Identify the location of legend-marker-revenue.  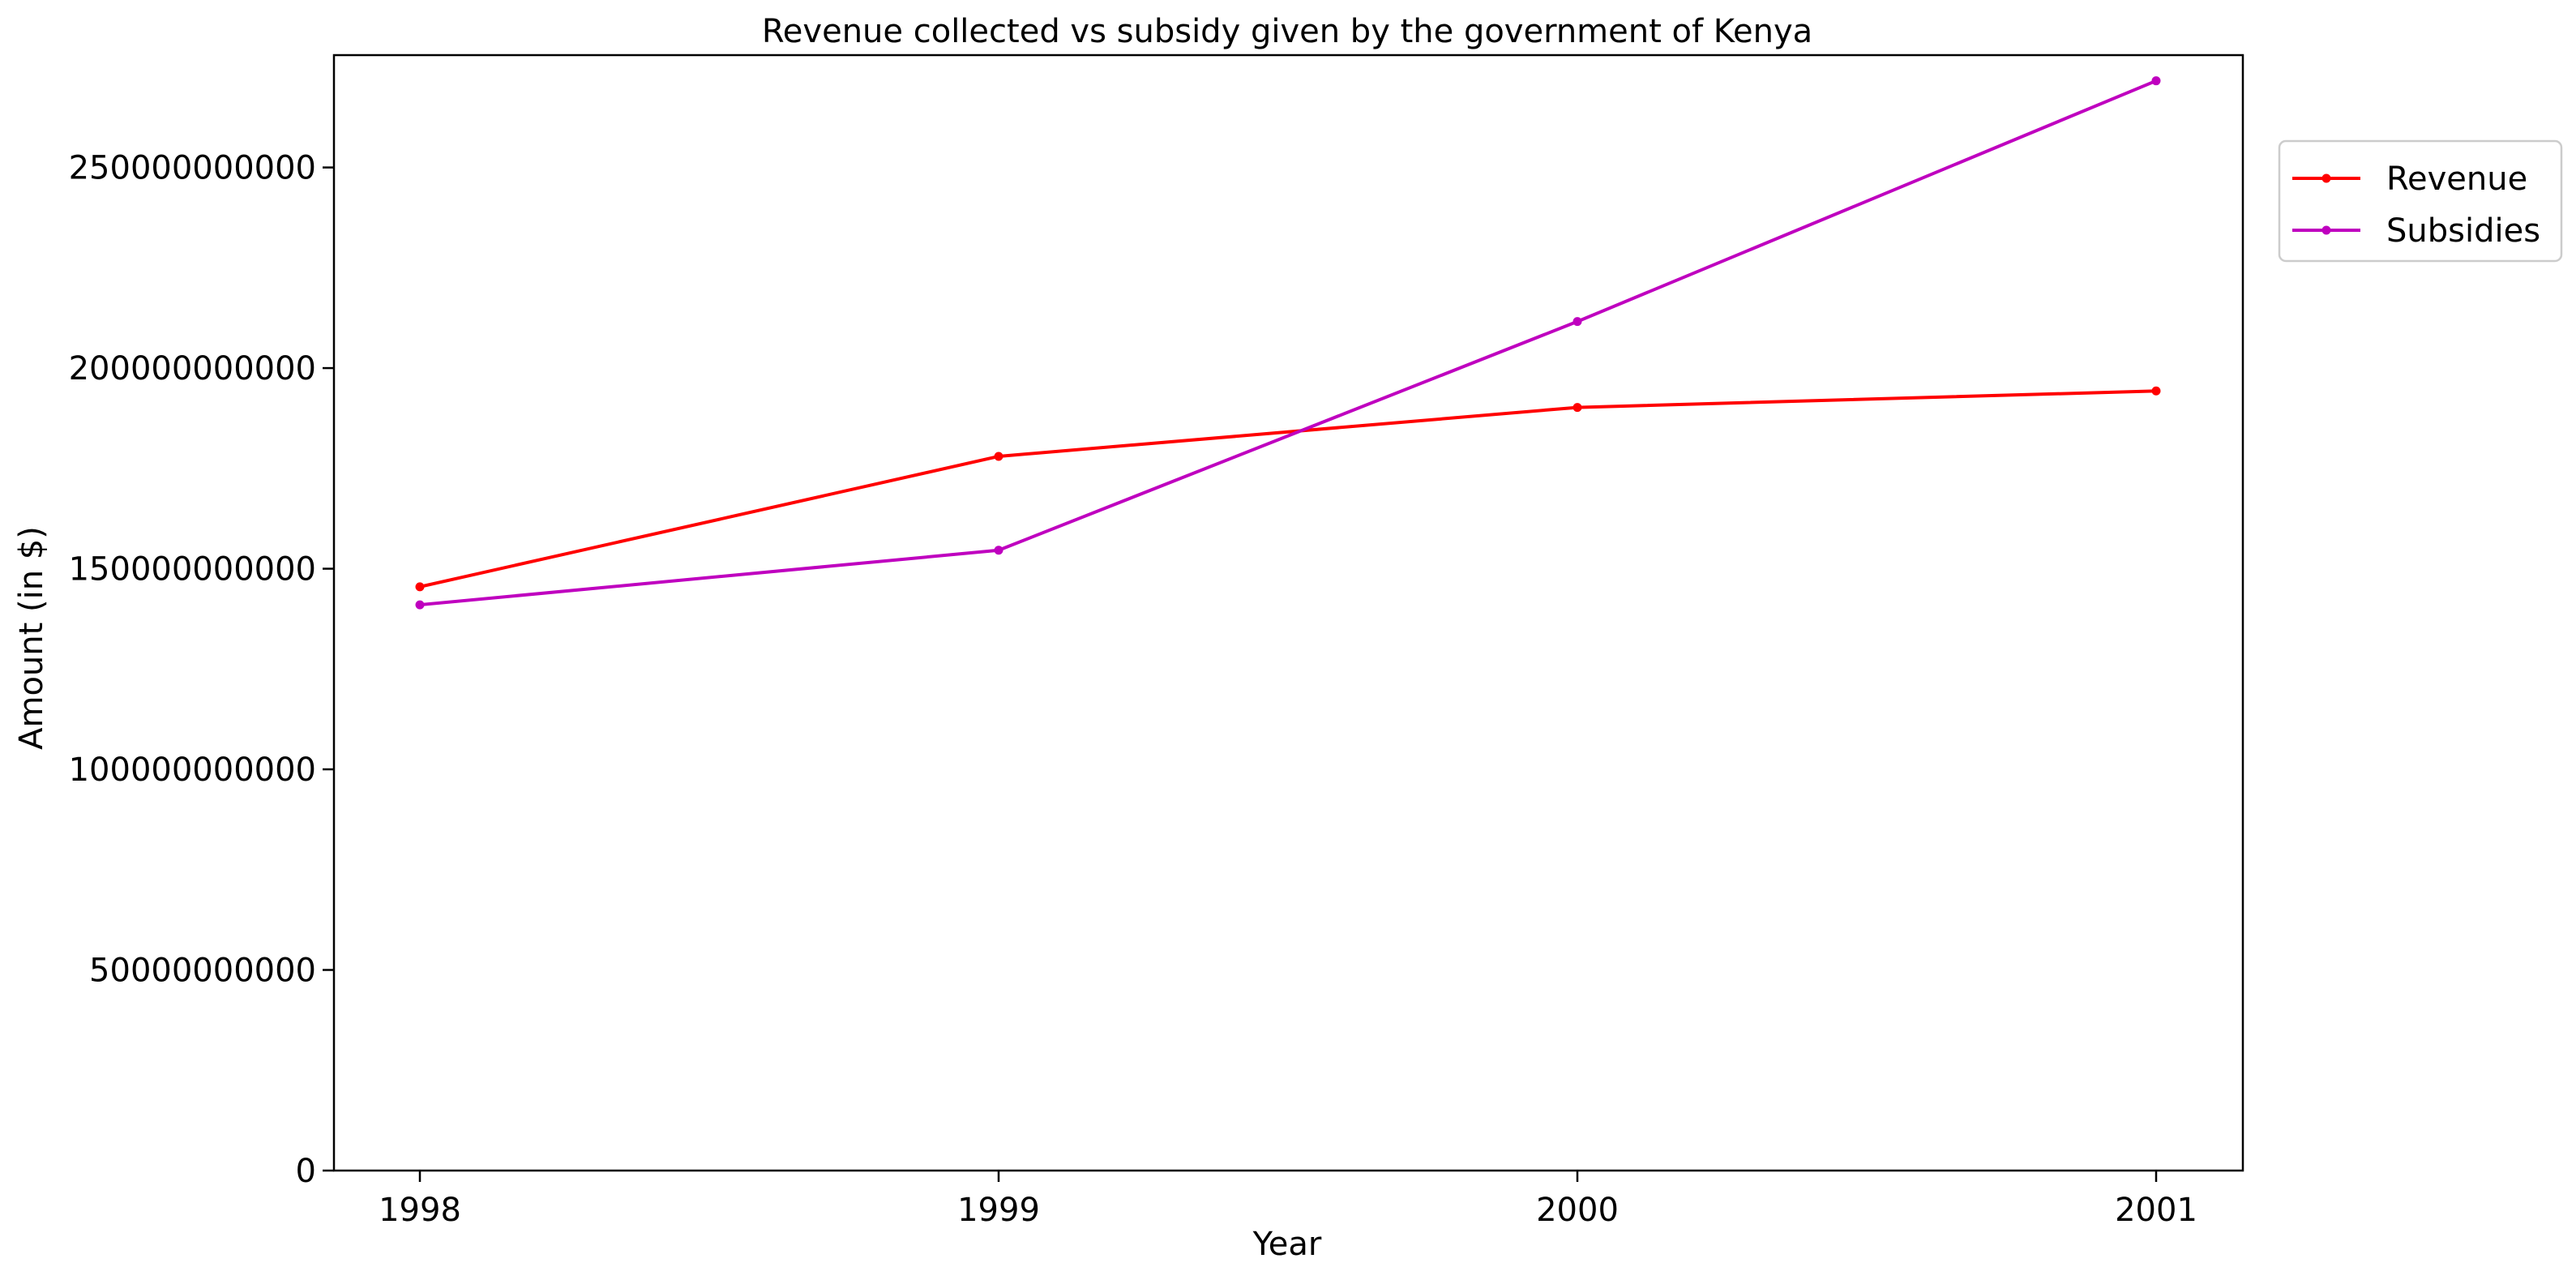
(2326, 178).